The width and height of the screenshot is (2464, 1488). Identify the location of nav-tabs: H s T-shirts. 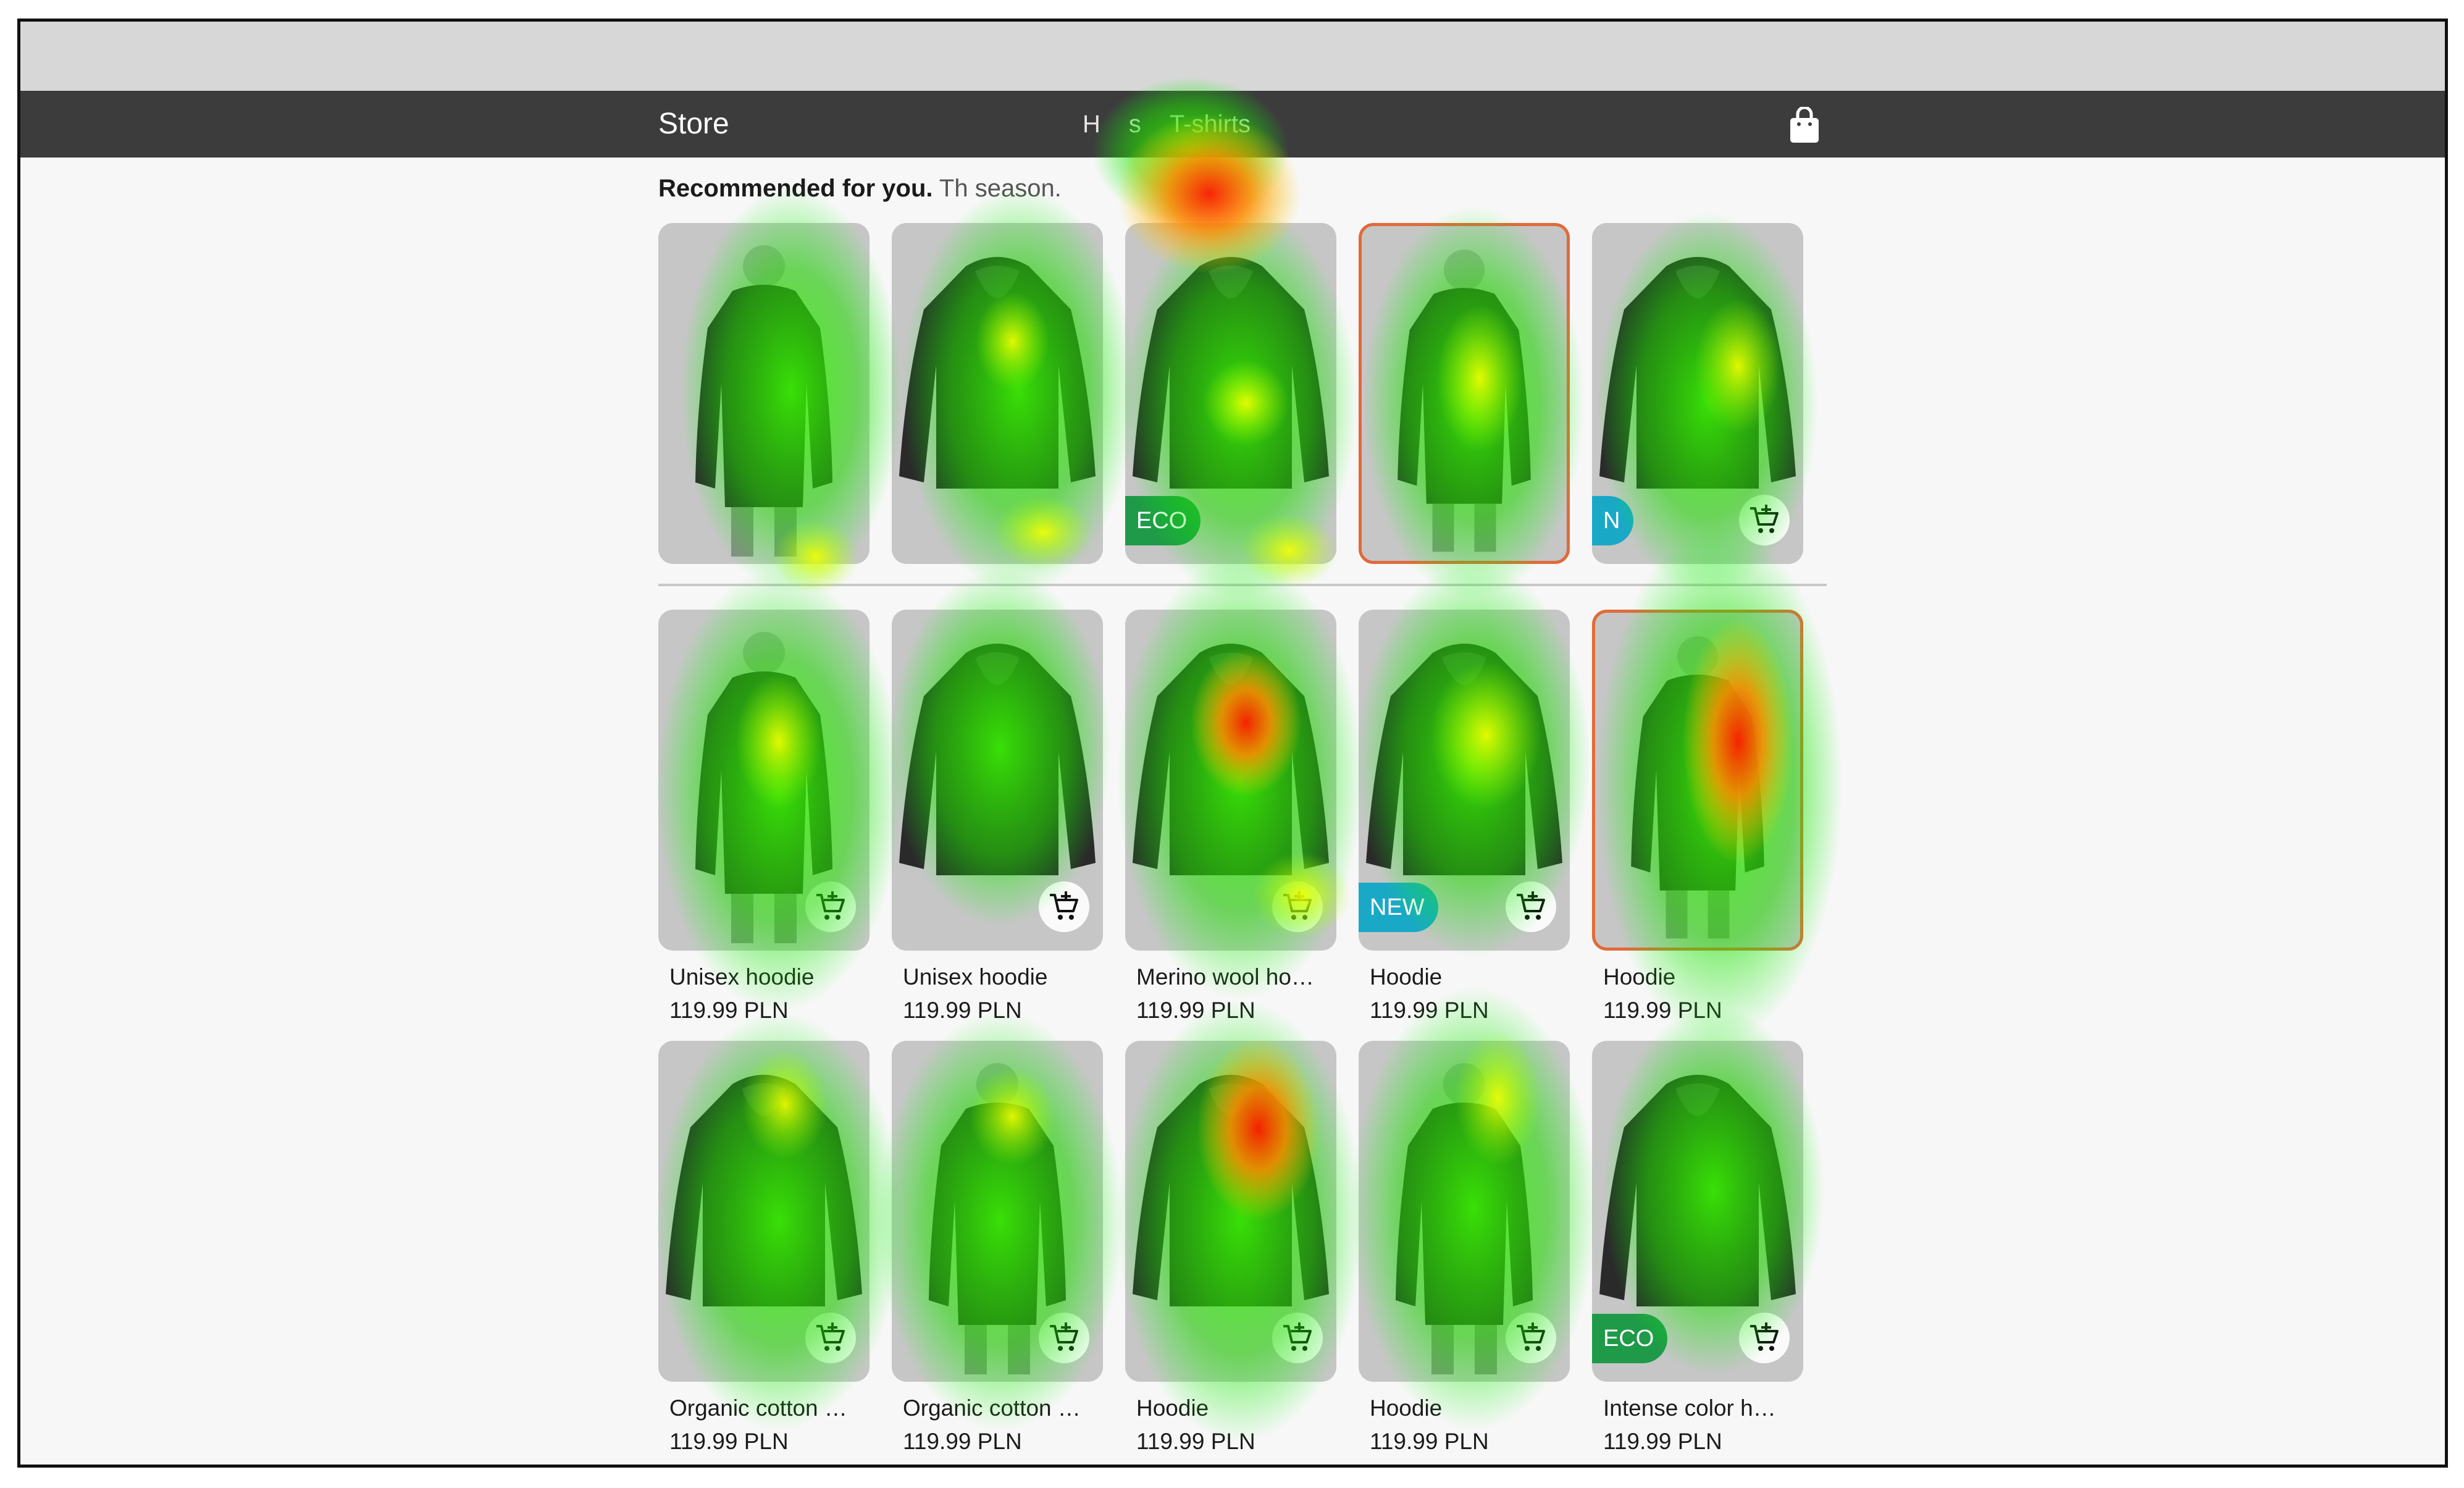
(1167, 124).